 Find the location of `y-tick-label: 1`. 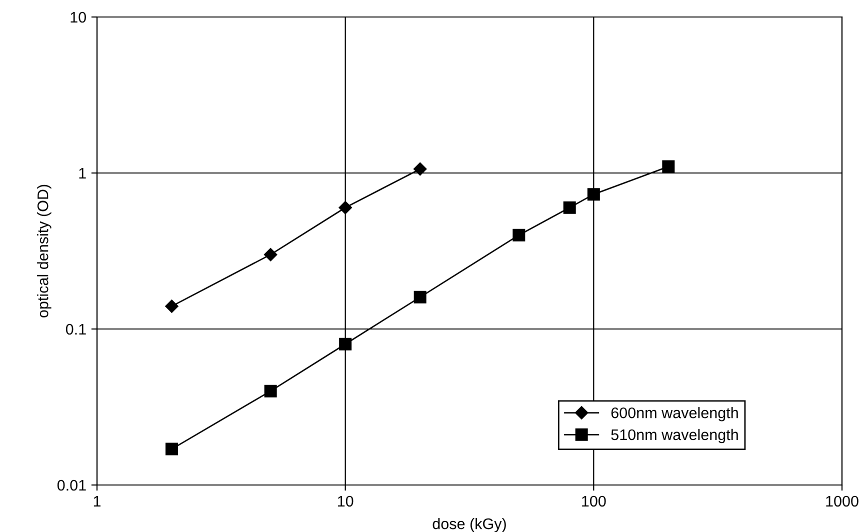

y-tick-label: 1 is located at coordinates (82, 173).